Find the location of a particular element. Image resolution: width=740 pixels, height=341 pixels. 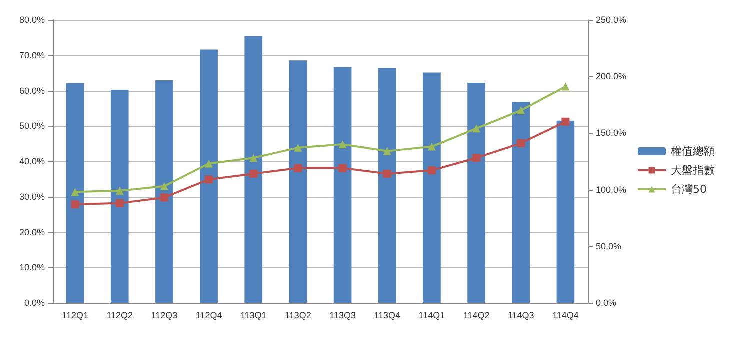

x-tick-label: 113Q2 is located at coordinates (298, 315).